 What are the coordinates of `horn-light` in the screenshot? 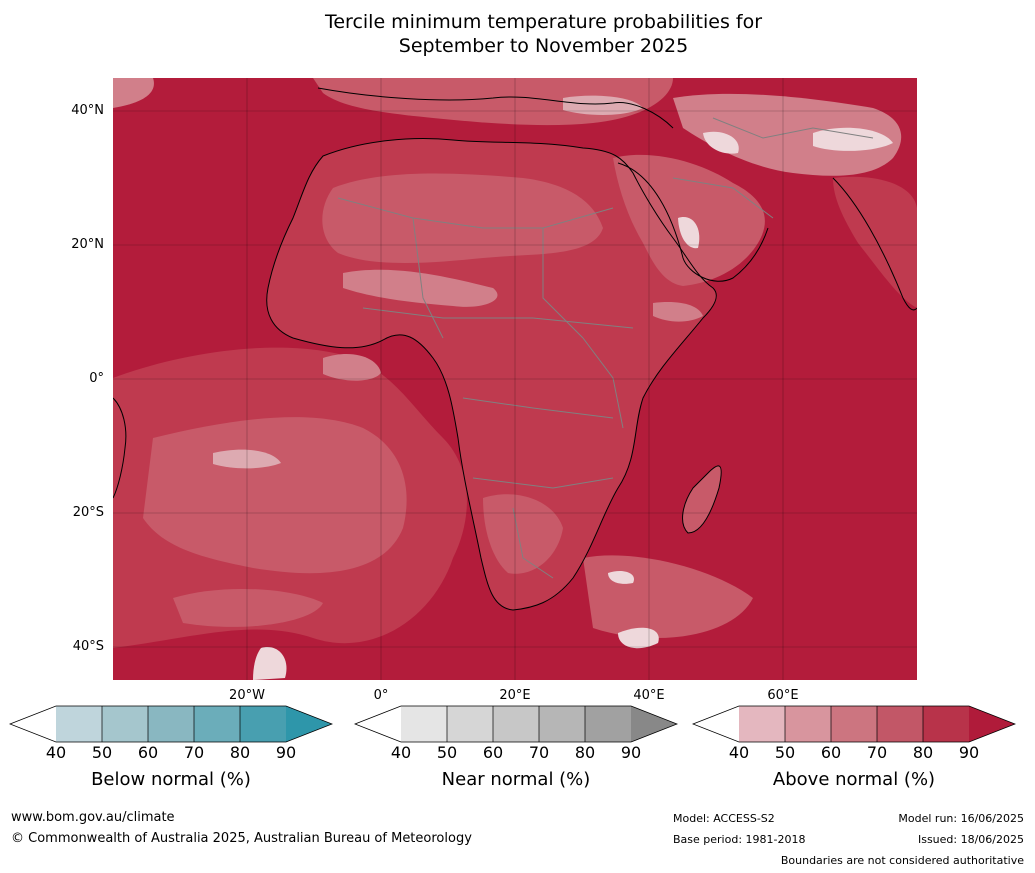 It's located at (678, 312).